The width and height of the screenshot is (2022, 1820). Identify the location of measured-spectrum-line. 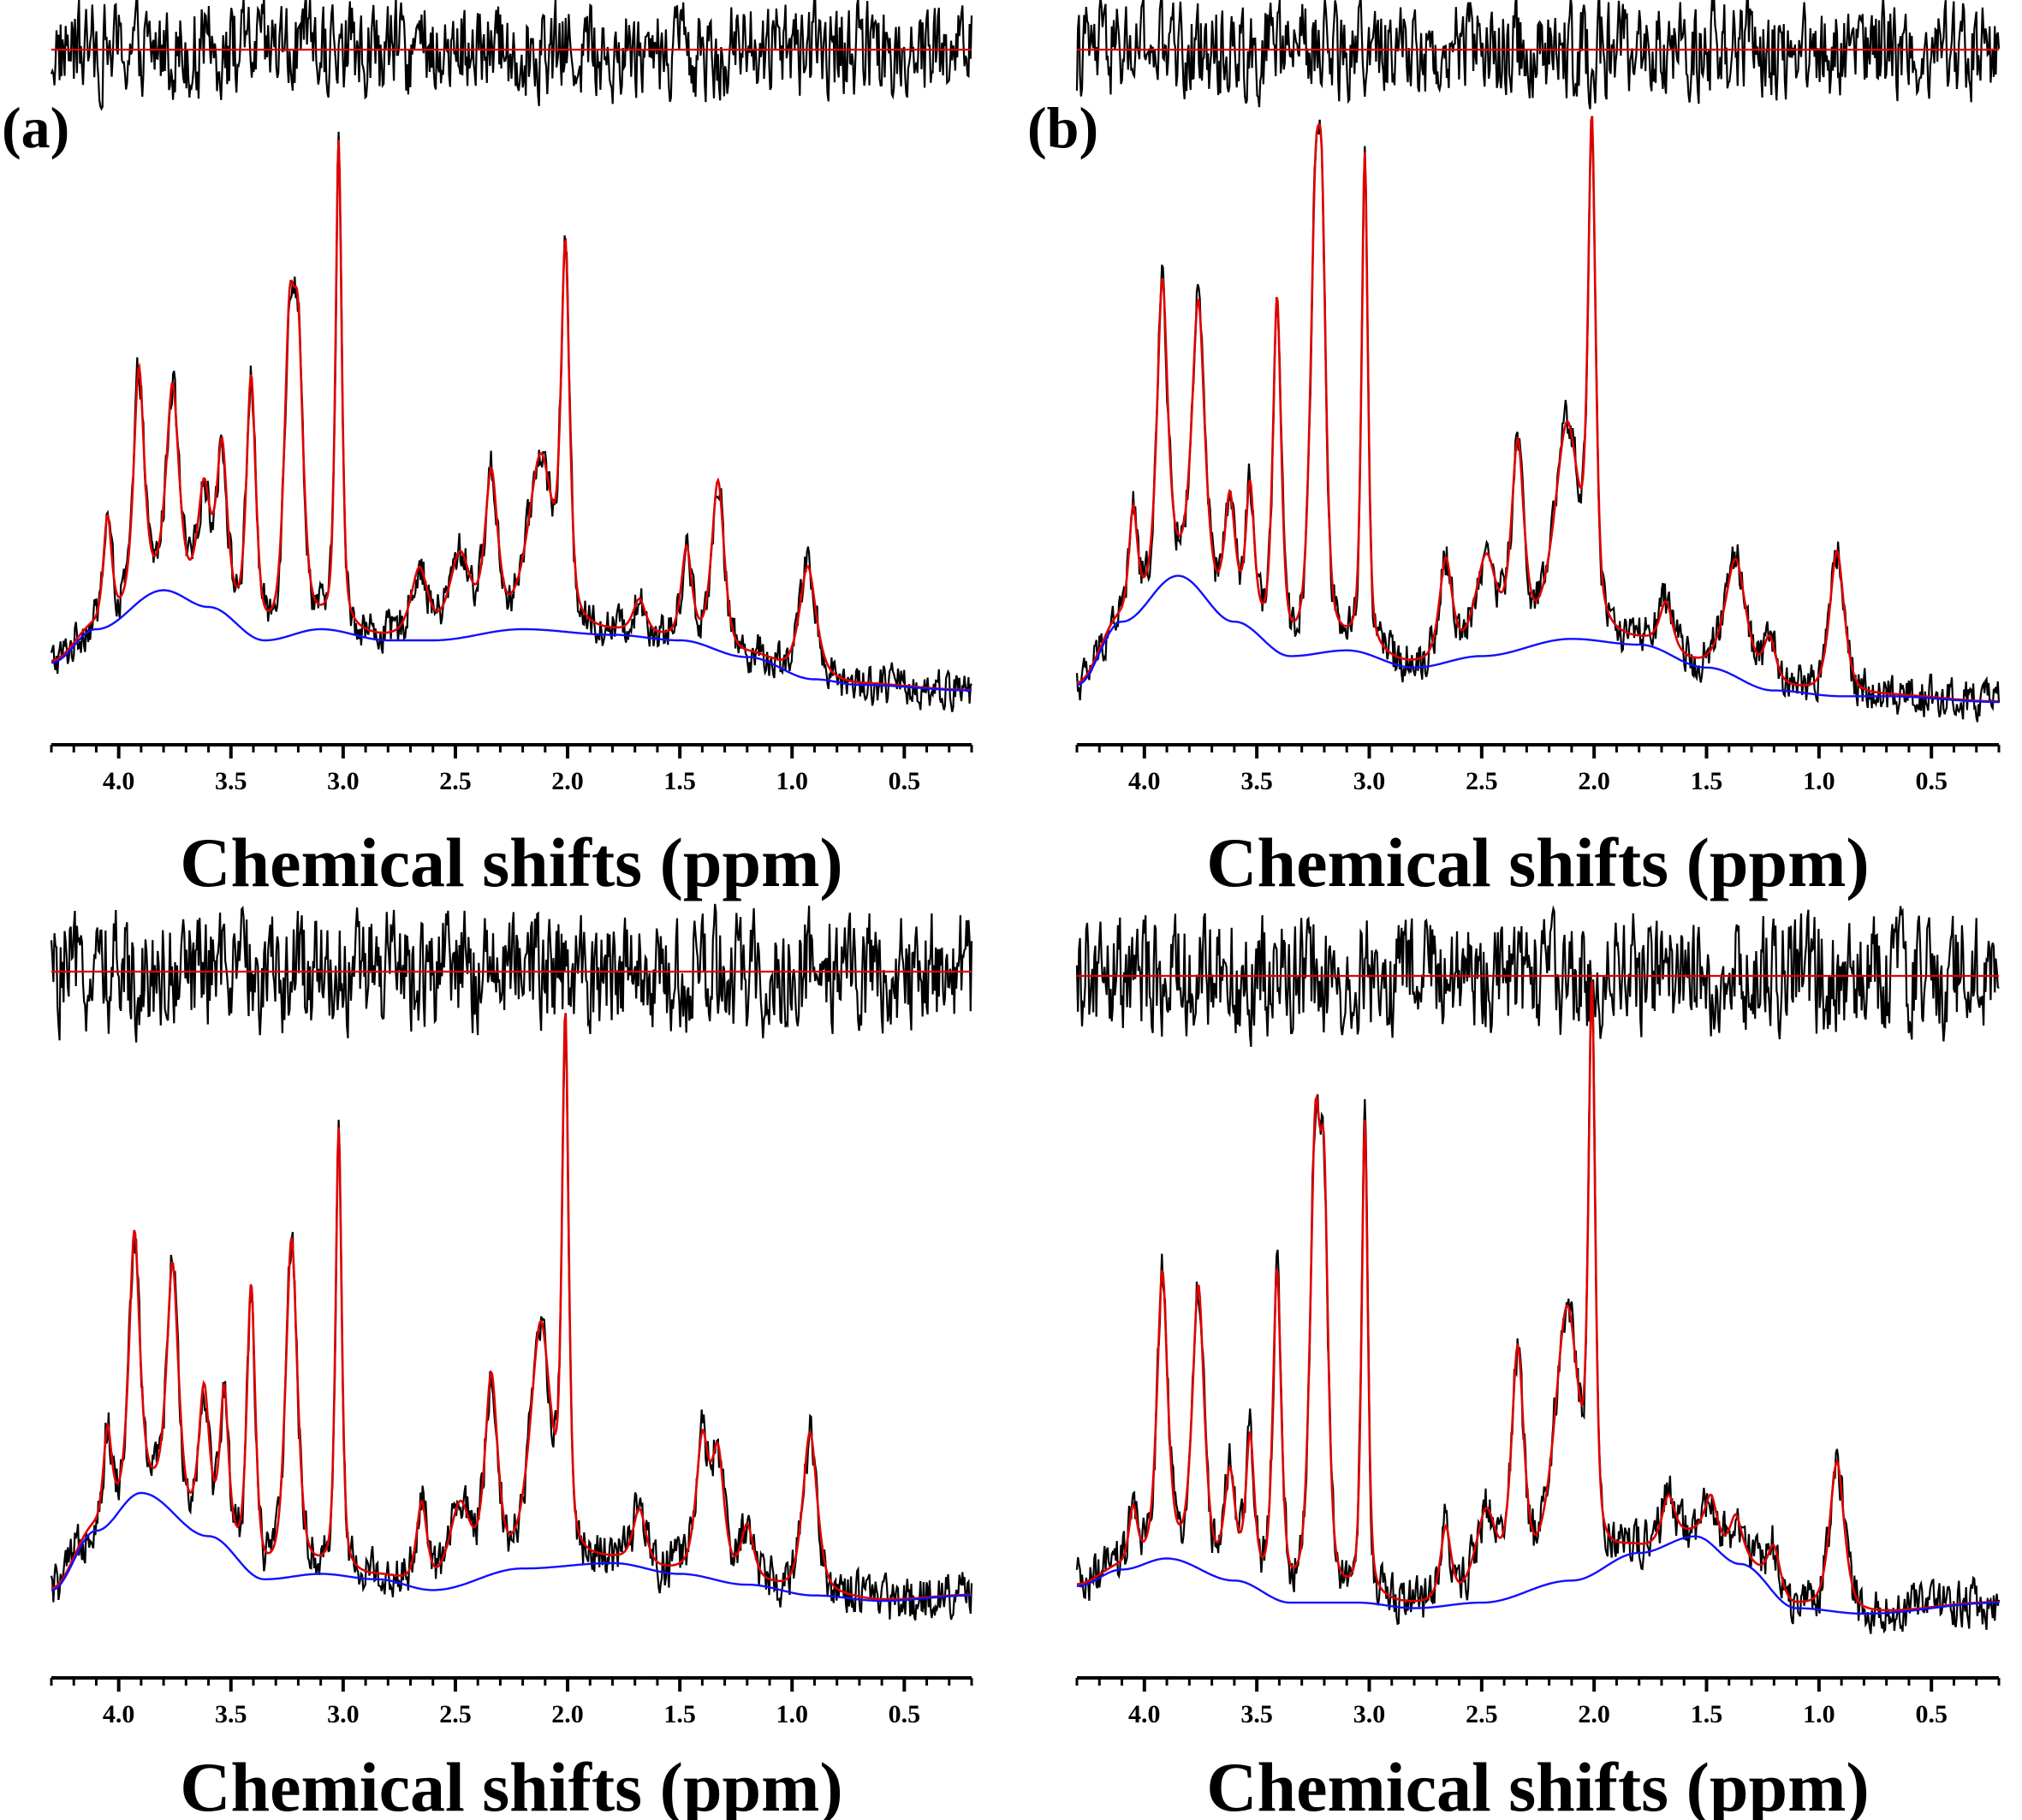
(511, 422).